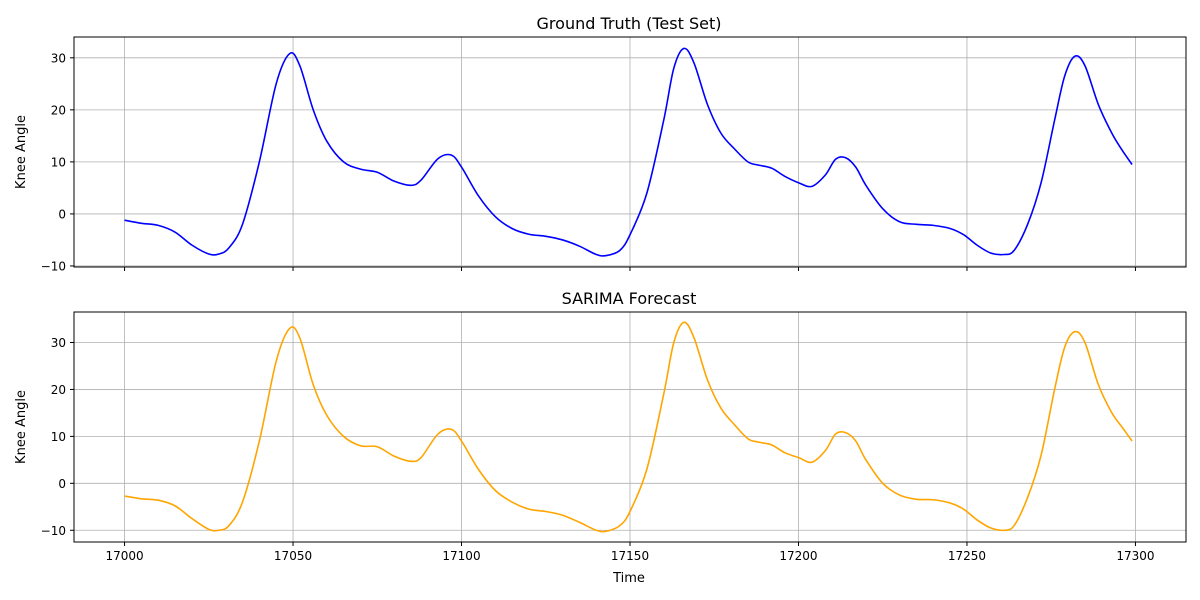  I want to click on x-tick-label: 17100, so click(461, 556).